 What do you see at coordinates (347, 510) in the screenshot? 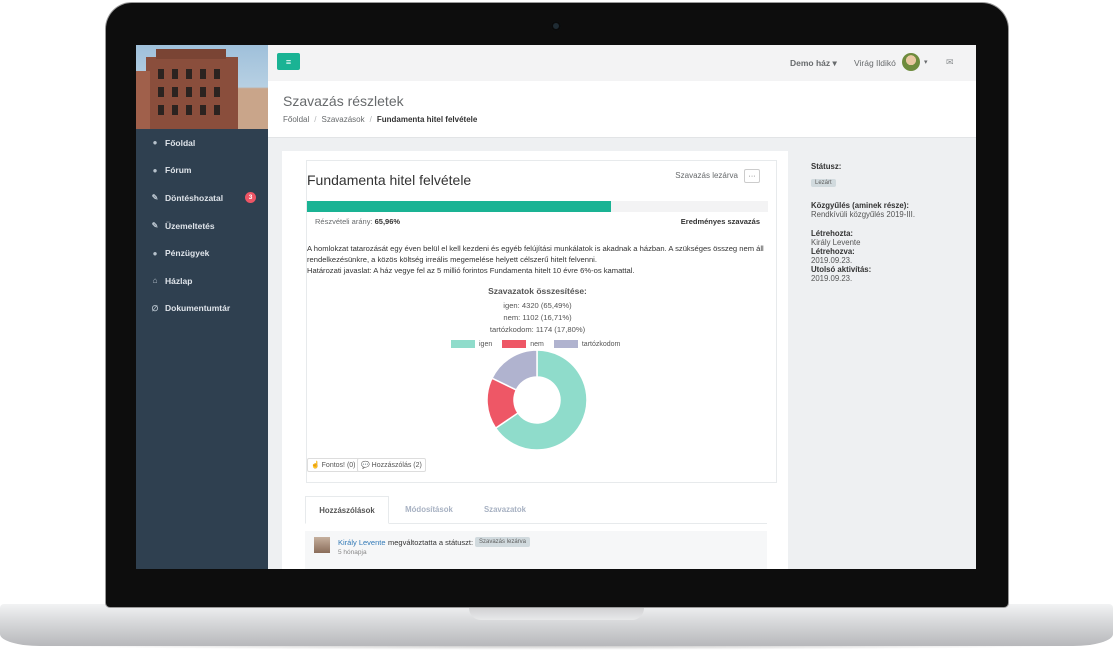
I see `tab-comments: Hozzászólások` at bounding box center [347, 510].